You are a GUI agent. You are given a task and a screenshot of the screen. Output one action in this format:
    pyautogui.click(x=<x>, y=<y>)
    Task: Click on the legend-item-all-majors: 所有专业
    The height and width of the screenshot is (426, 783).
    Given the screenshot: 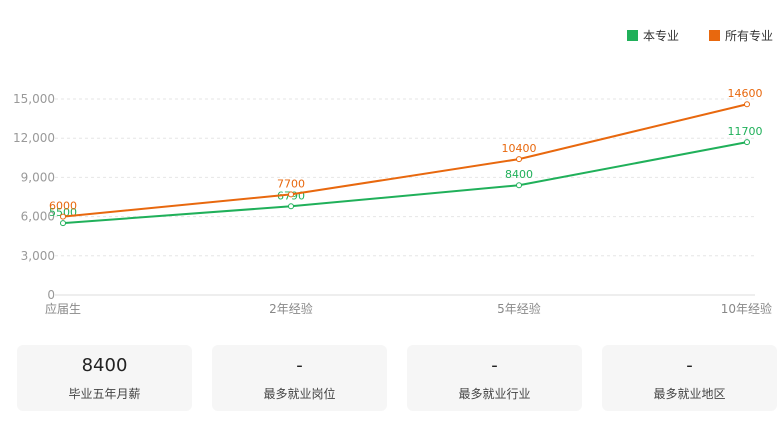 What is the action you would take?
    pyautogui.click(x=740, y=35)
    